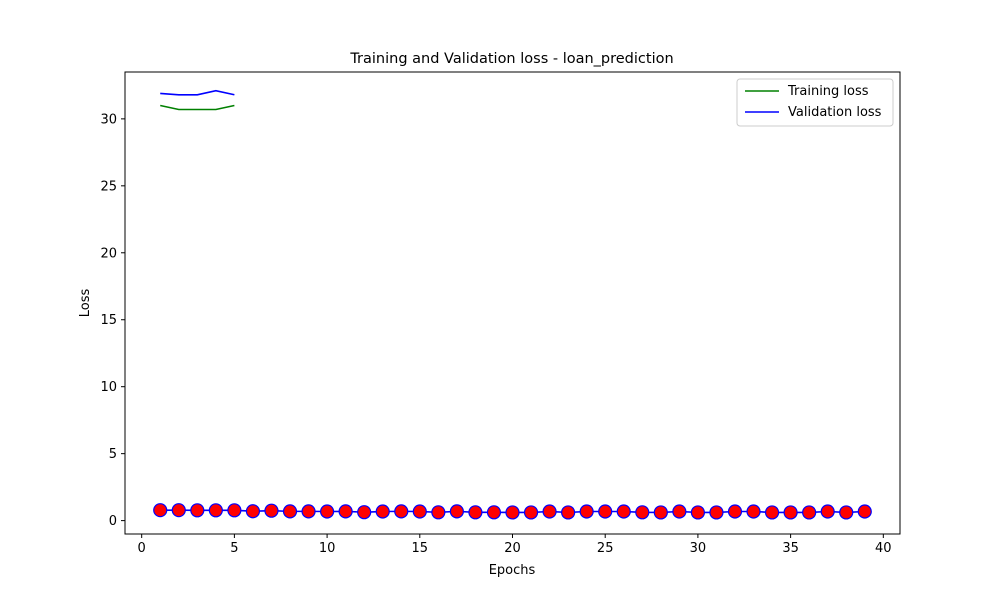 This screenshot has width=1000, height=600. Describe the element at coordinates (815, 102) in the screenshot. I see `legend: Training loss Validation loss` at that location.